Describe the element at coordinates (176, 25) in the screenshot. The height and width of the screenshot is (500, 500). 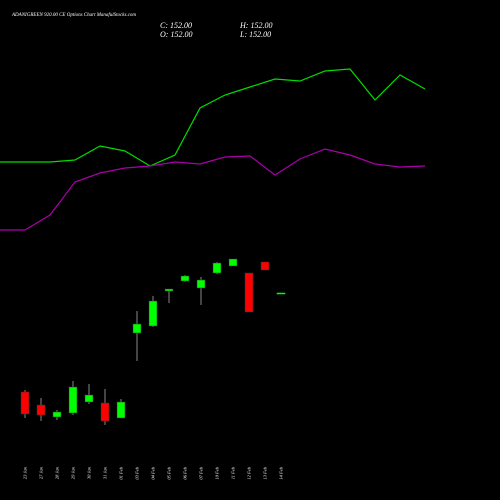
I see `close-label: C: 152.00` at that location.